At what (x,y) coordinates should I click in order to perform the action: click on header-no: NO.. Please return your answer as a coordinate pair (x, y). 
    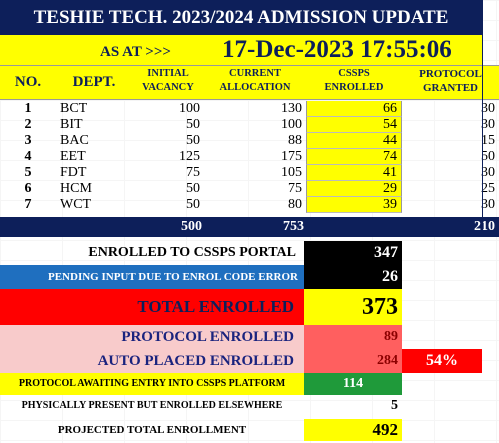
    Looking at the image, I should click on (28, 82).